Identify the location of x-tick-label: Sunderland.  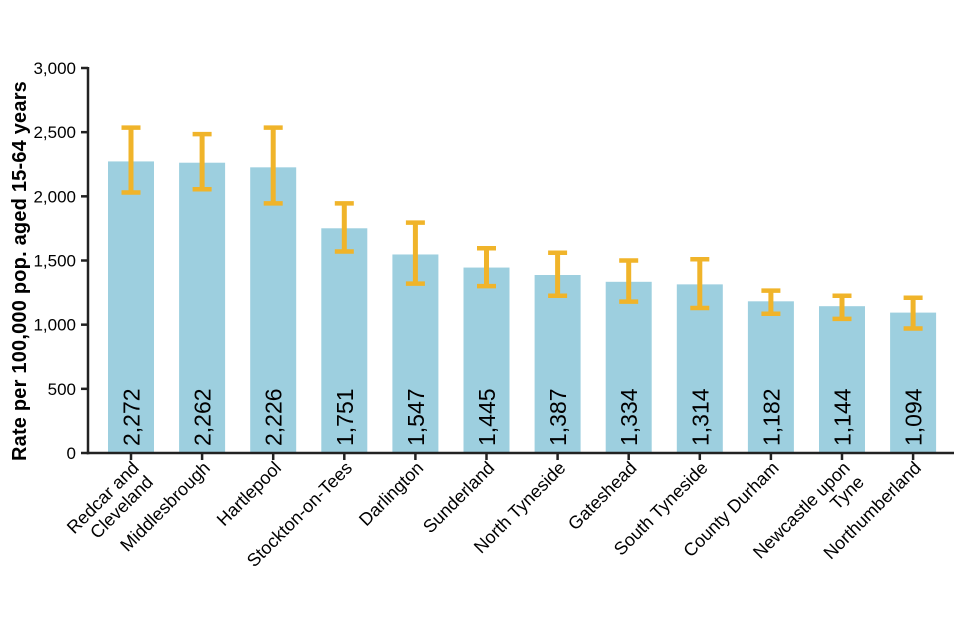
(458, 497).